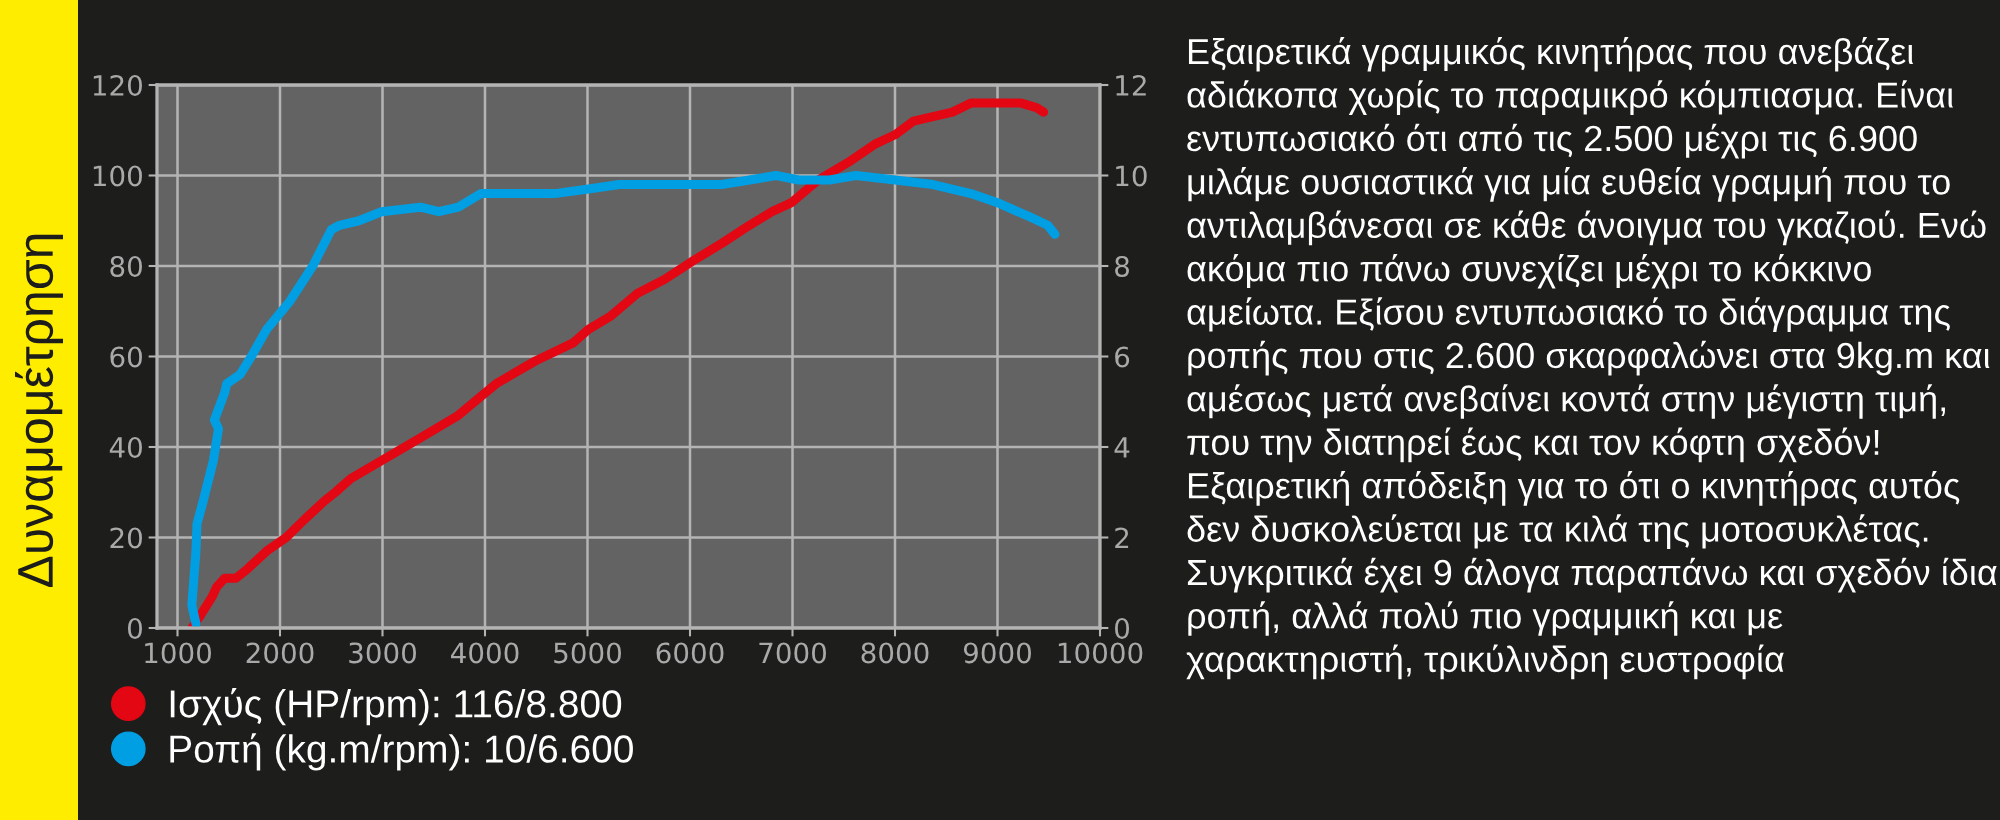  I want to click on x-tick-label: 4000, so click(485, 653).